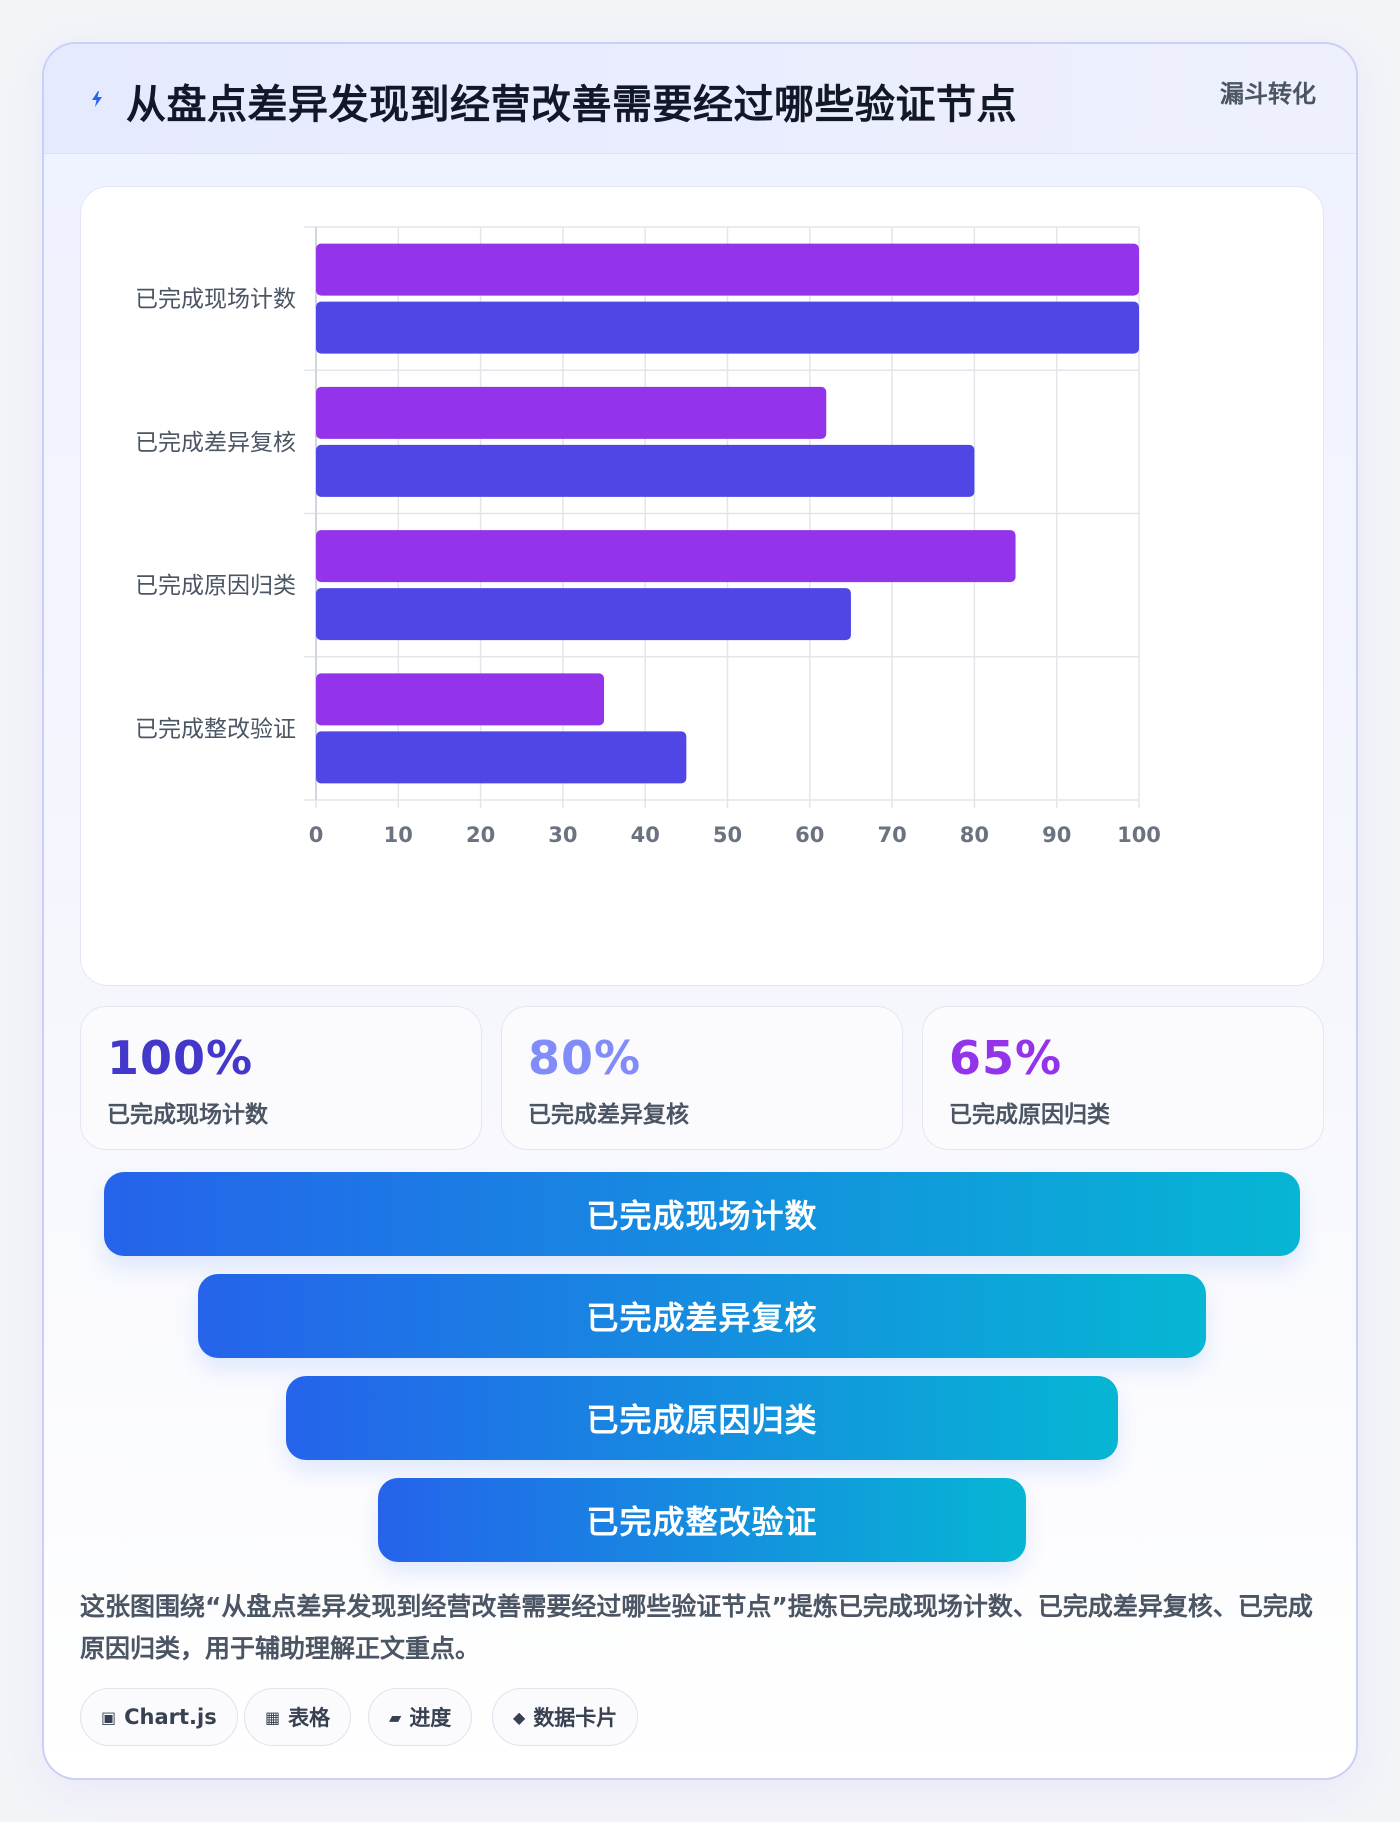  I want to click on stat-label: 已完成现场计数, so click(187, 1115).